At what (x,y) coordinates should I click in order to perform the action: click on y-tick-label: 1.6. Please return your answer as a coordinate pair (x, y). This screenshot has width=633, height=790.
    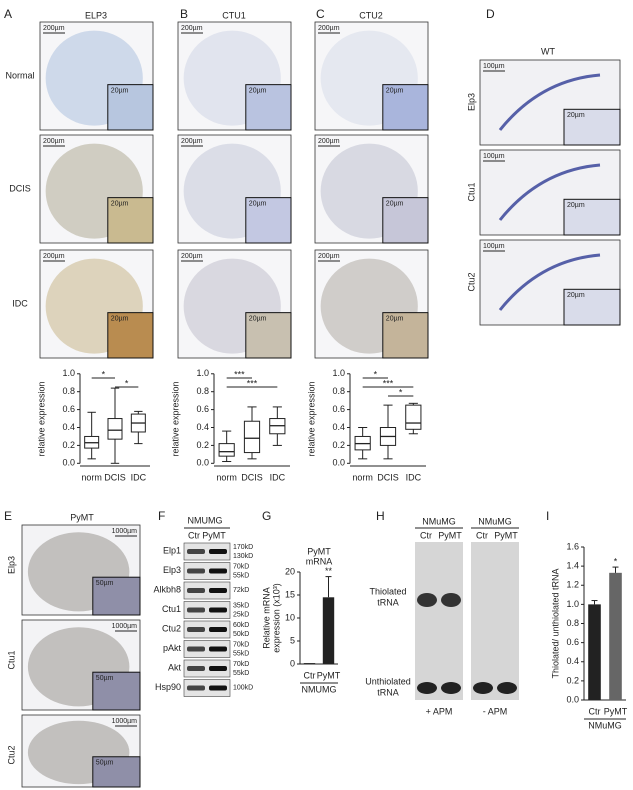
    Looking at the image, I should click on (572, 546).